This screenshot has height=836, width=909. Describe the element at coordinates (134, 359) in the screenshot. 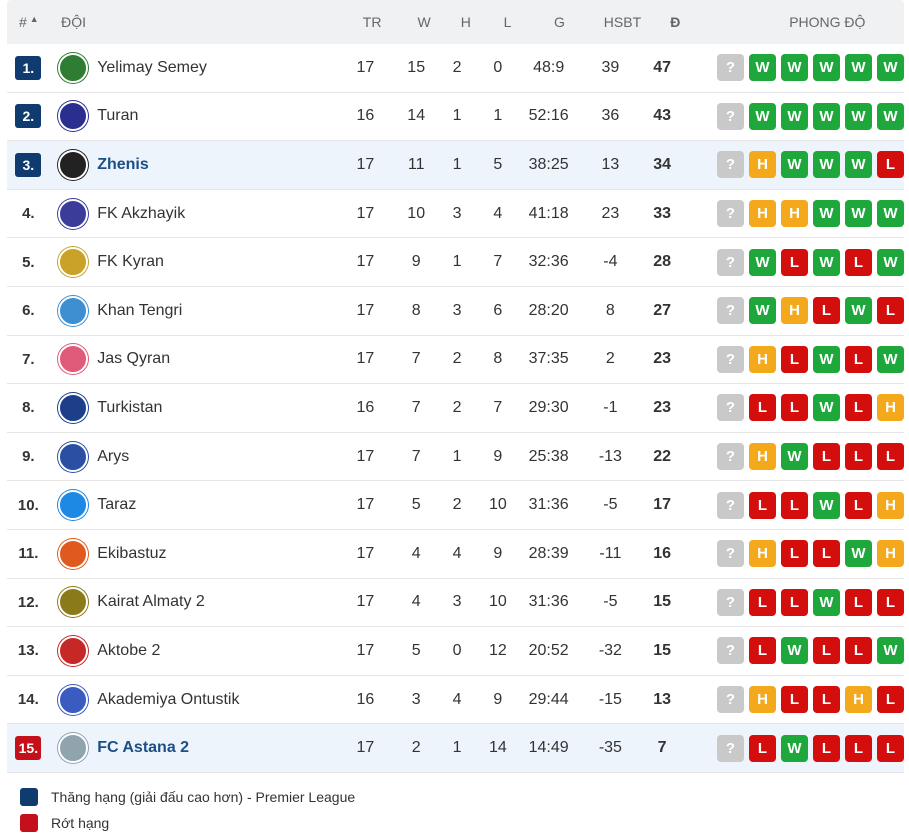

I see `team-name-link: Jas Qyran` at that location.